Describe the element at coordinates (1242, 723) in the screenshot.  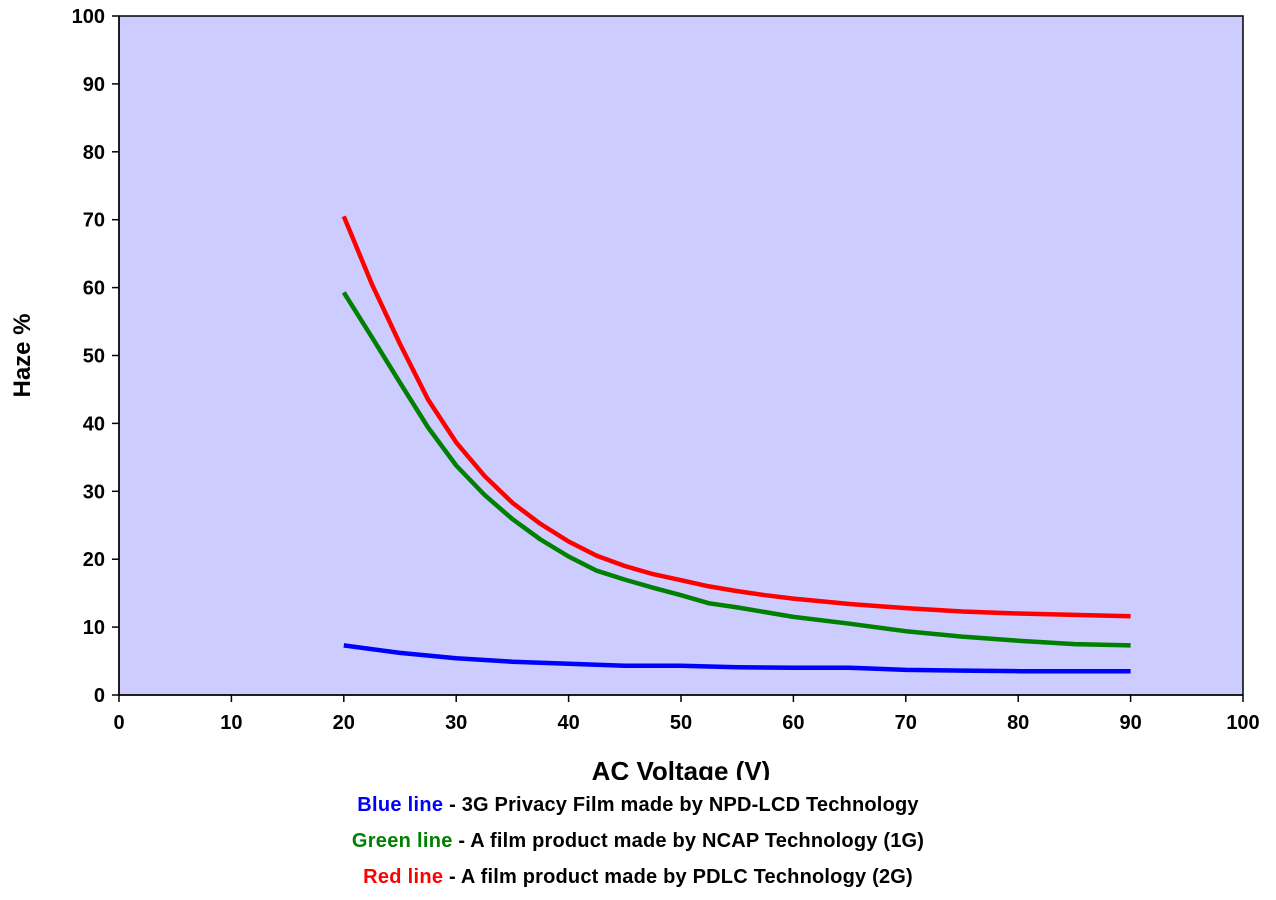
I see `x-tick-label: 100` at that location.